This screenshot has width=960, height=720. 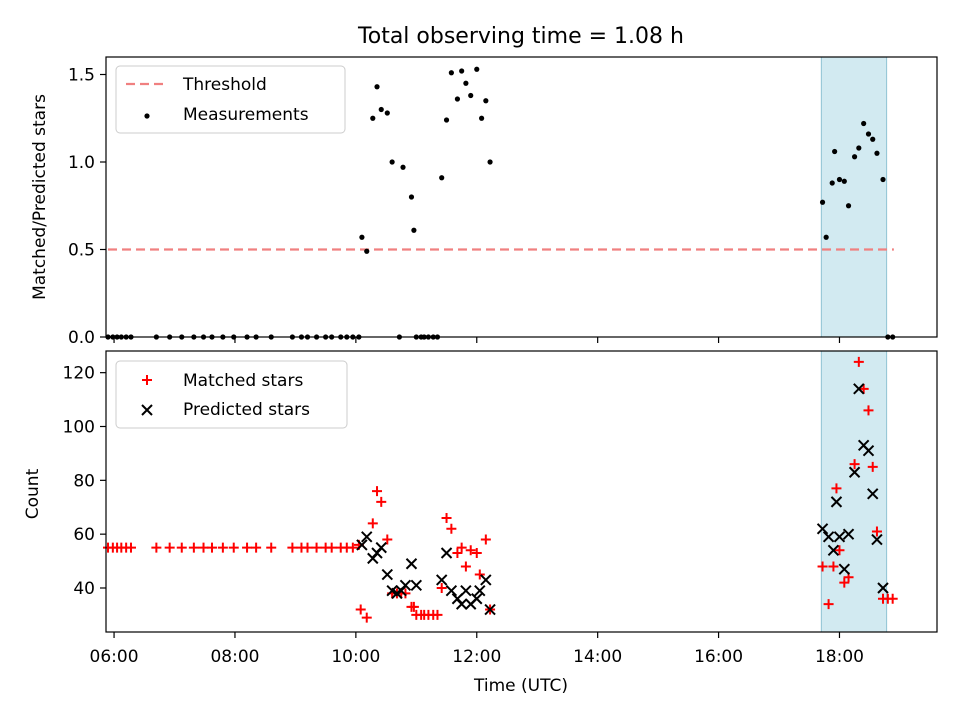 I want to click on legend-matched-swatch, so click(x=147, y=380).